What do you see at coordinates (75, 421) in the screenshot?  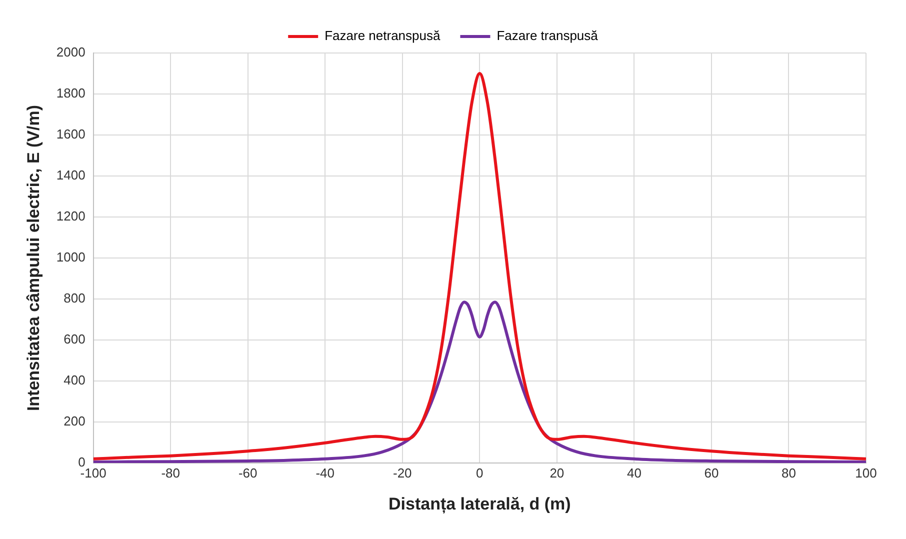 I see `y-tick-label: 200` at bounding box center [75, 421].